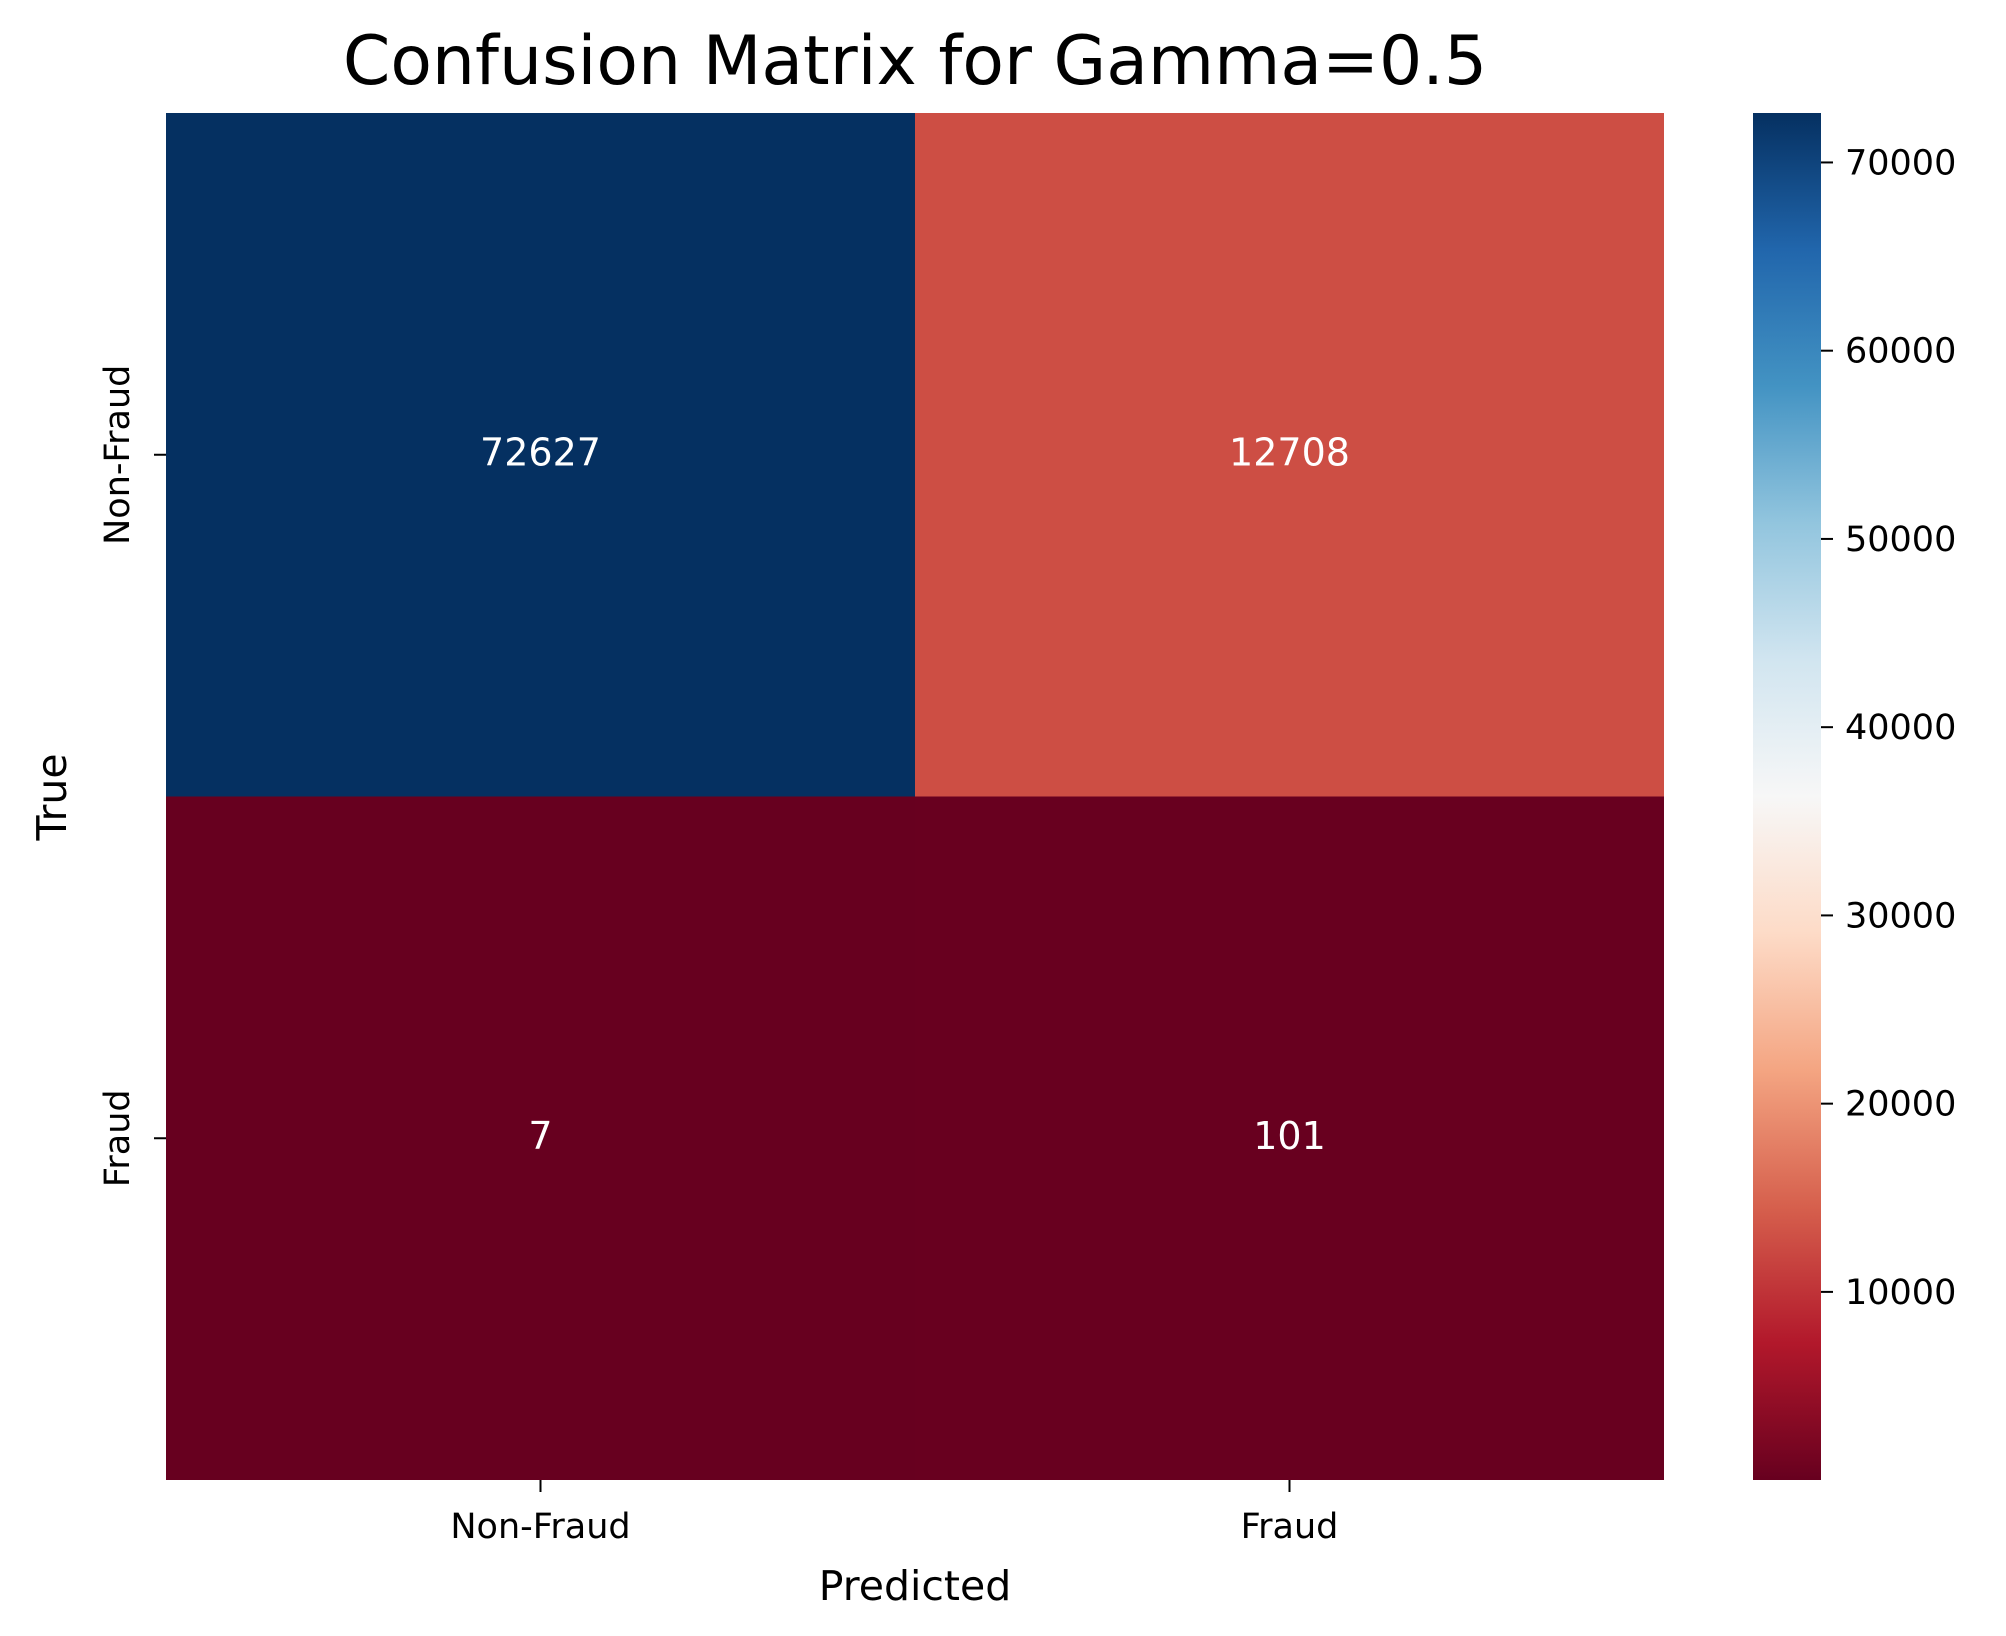 This screenshot has width=2006, height=1636. I want to click on colorbar-ticks: 10000 20000 30000 40000 50000 60000 70000, so click(1888, 728).